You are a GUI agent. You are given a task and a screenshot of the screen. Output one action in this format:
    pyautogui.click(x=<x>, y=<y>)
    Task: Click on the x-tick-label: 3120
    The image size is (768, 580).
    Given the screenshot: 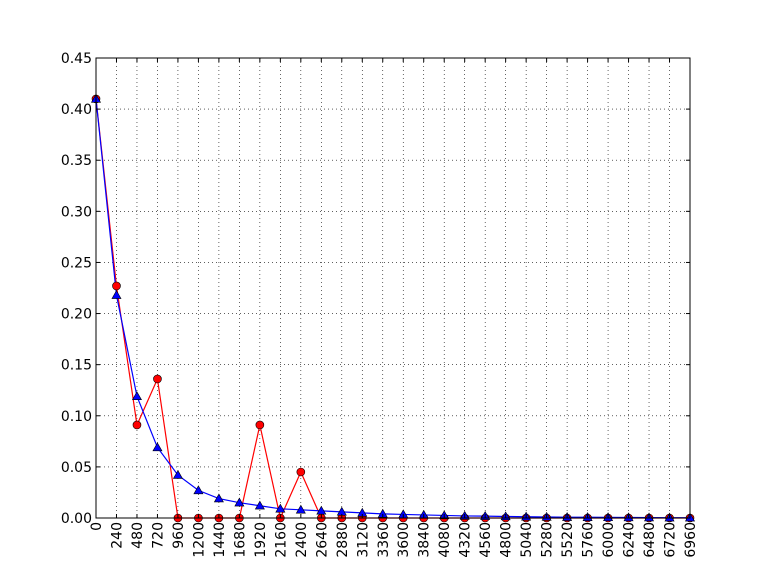 What is the action you would take?
    pyautogui.click(x=363, y=540)
    